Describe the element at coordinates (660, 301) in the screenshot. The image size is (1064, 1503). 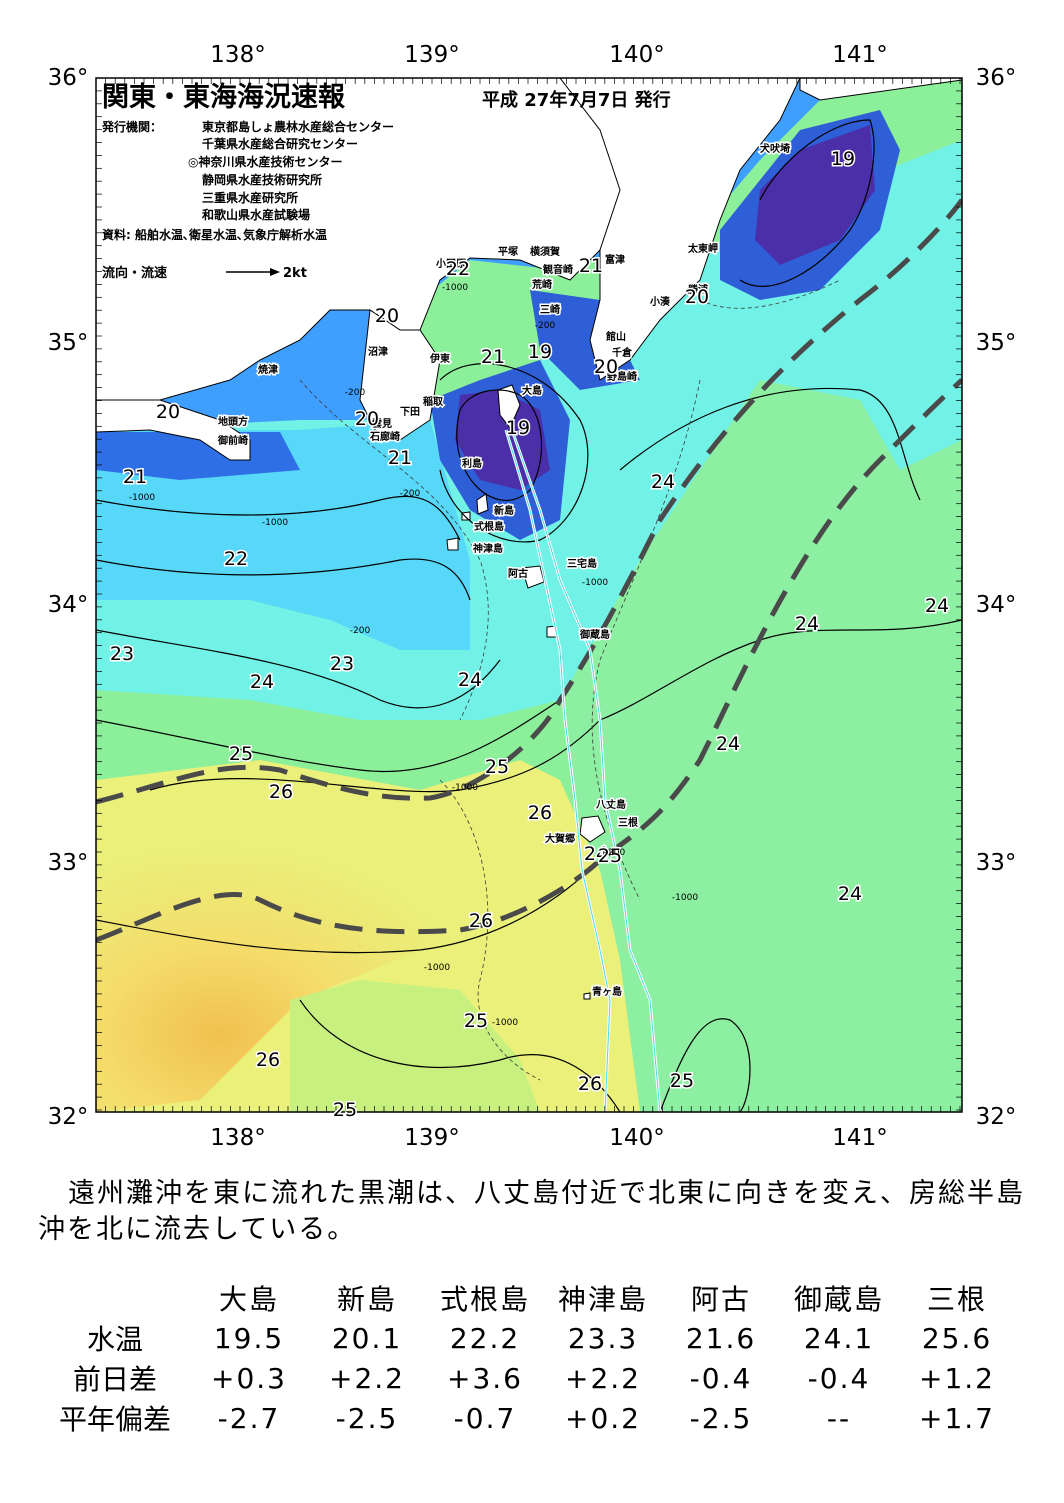
I see `place-name: 小湊` at that location.